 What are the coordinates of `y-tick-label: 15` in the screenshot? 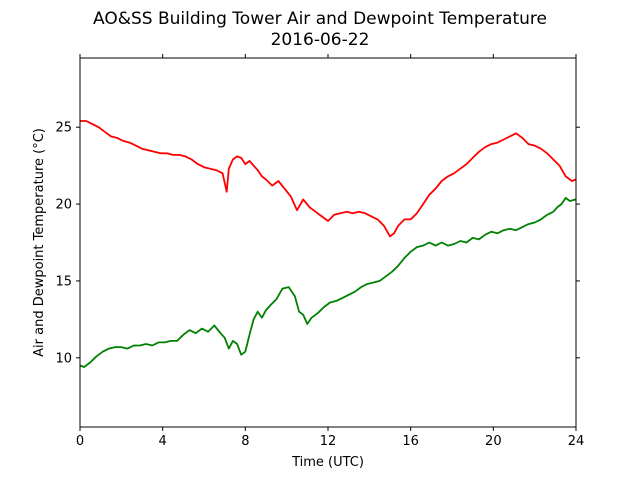 It's located at (63, 281).